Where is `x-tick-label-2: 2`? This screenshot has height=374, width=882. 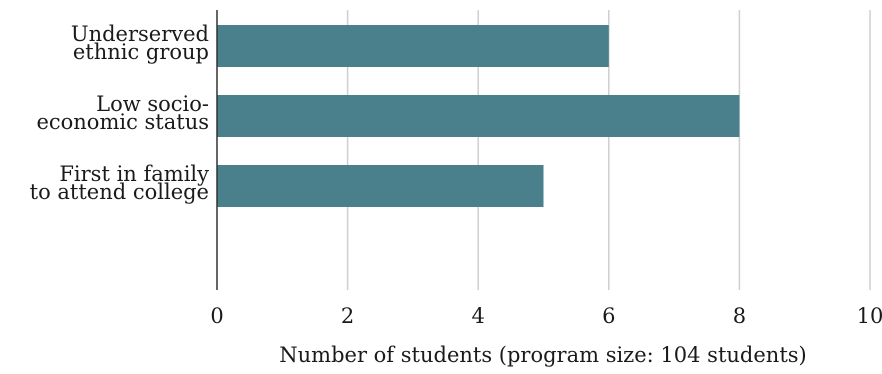 x-tick-label-2: 2 is located at coordinates (347, 316).